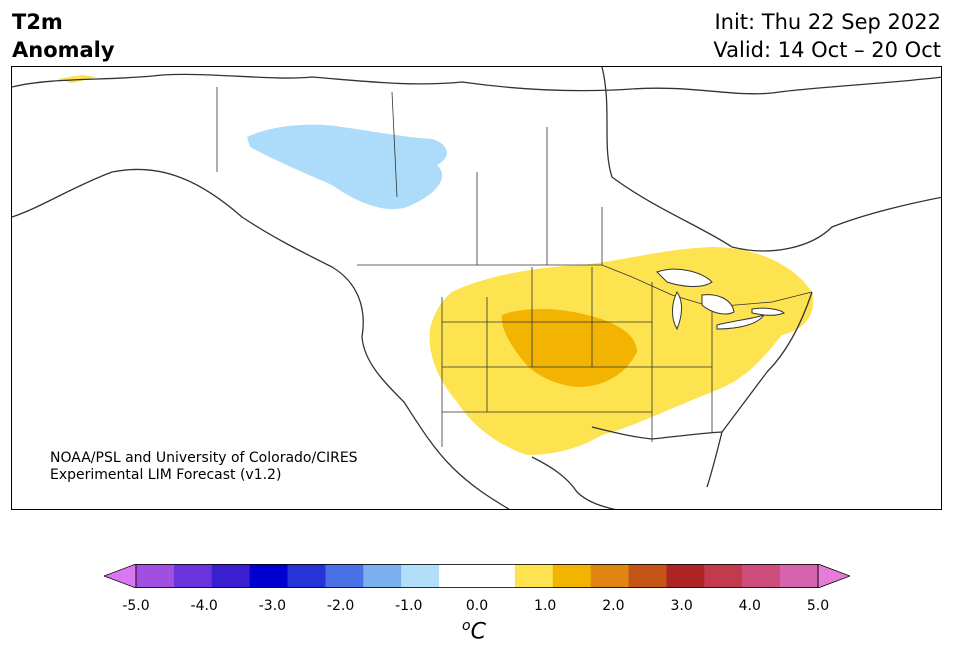 The width and height of the screenshot is (953, 656). Describe the element at coordinates (569, 348) in the screenshot. I see `strong-warm-anomaly-region` at that location.